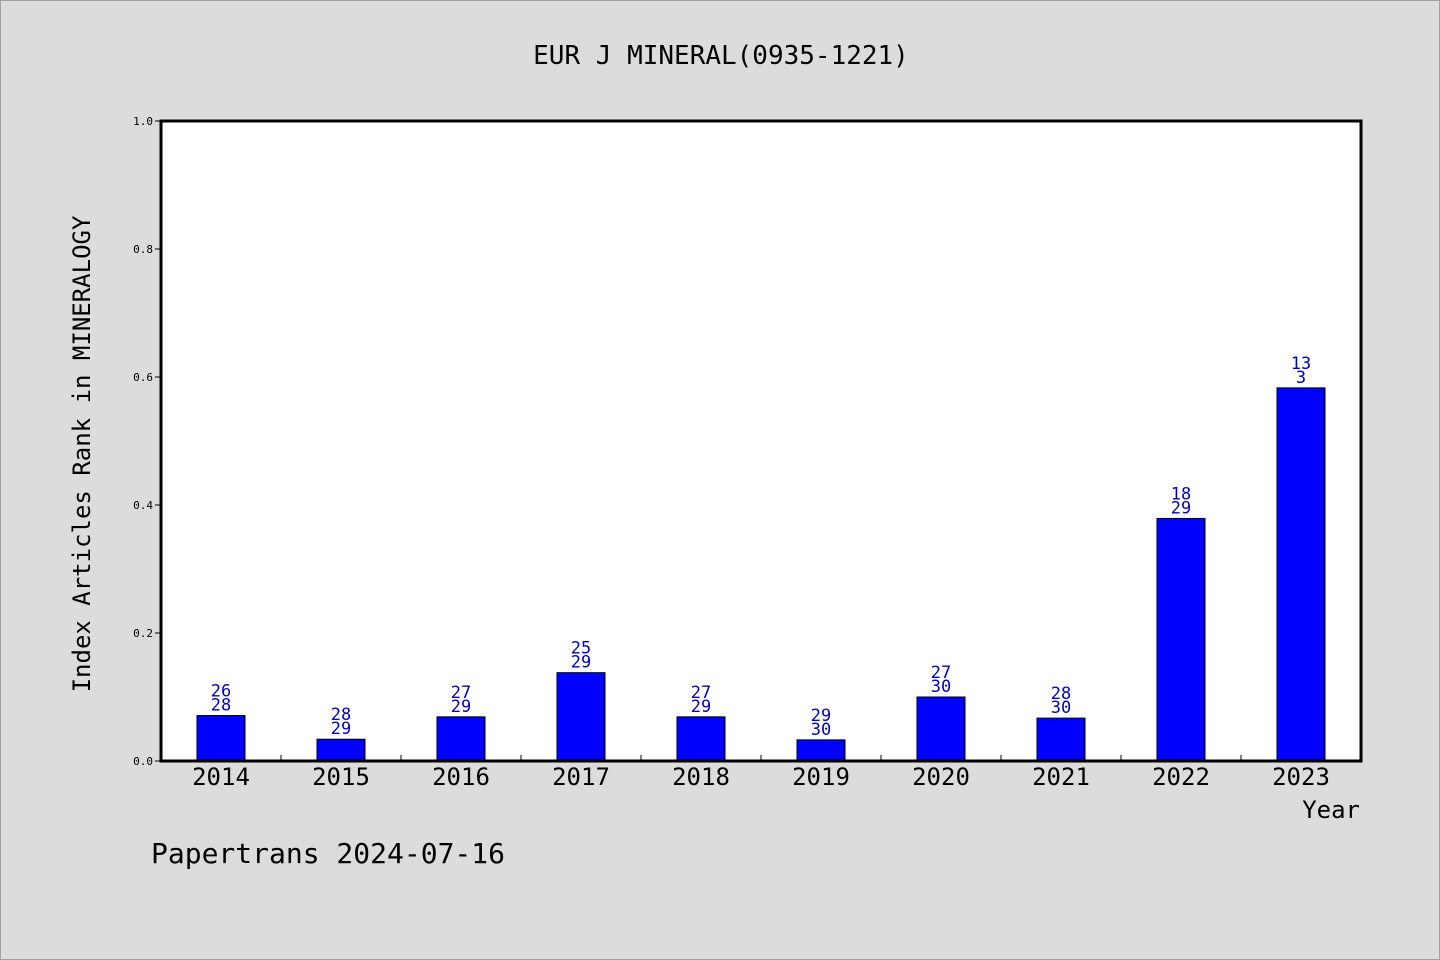  Describe the element at coordinates (143, 761) in the screenshot. I see `y-tick-label: 0.0` at that location.